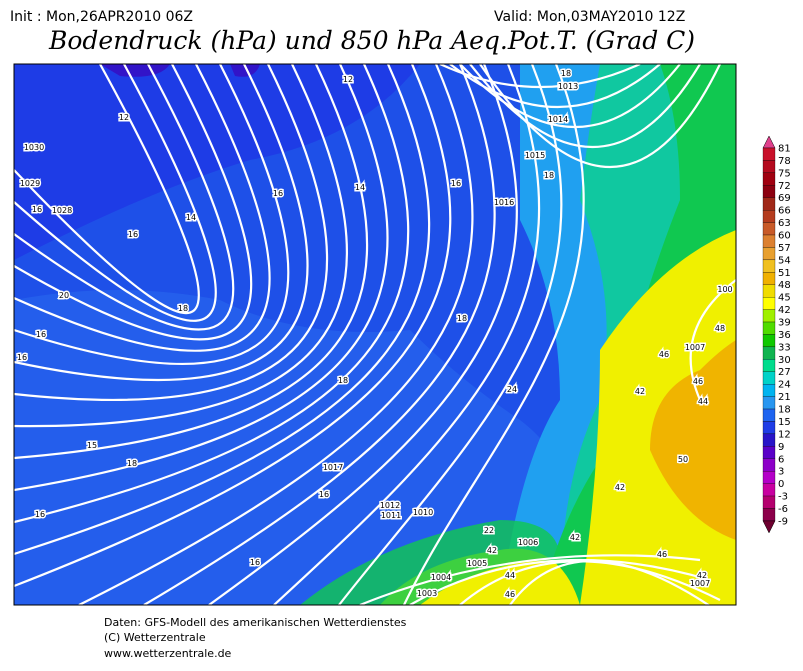 This screenshot has height=671, width=803. Describe the element at coordinates (784, 360) in the screenshot. I see `colorbar-label: 30` at that location.